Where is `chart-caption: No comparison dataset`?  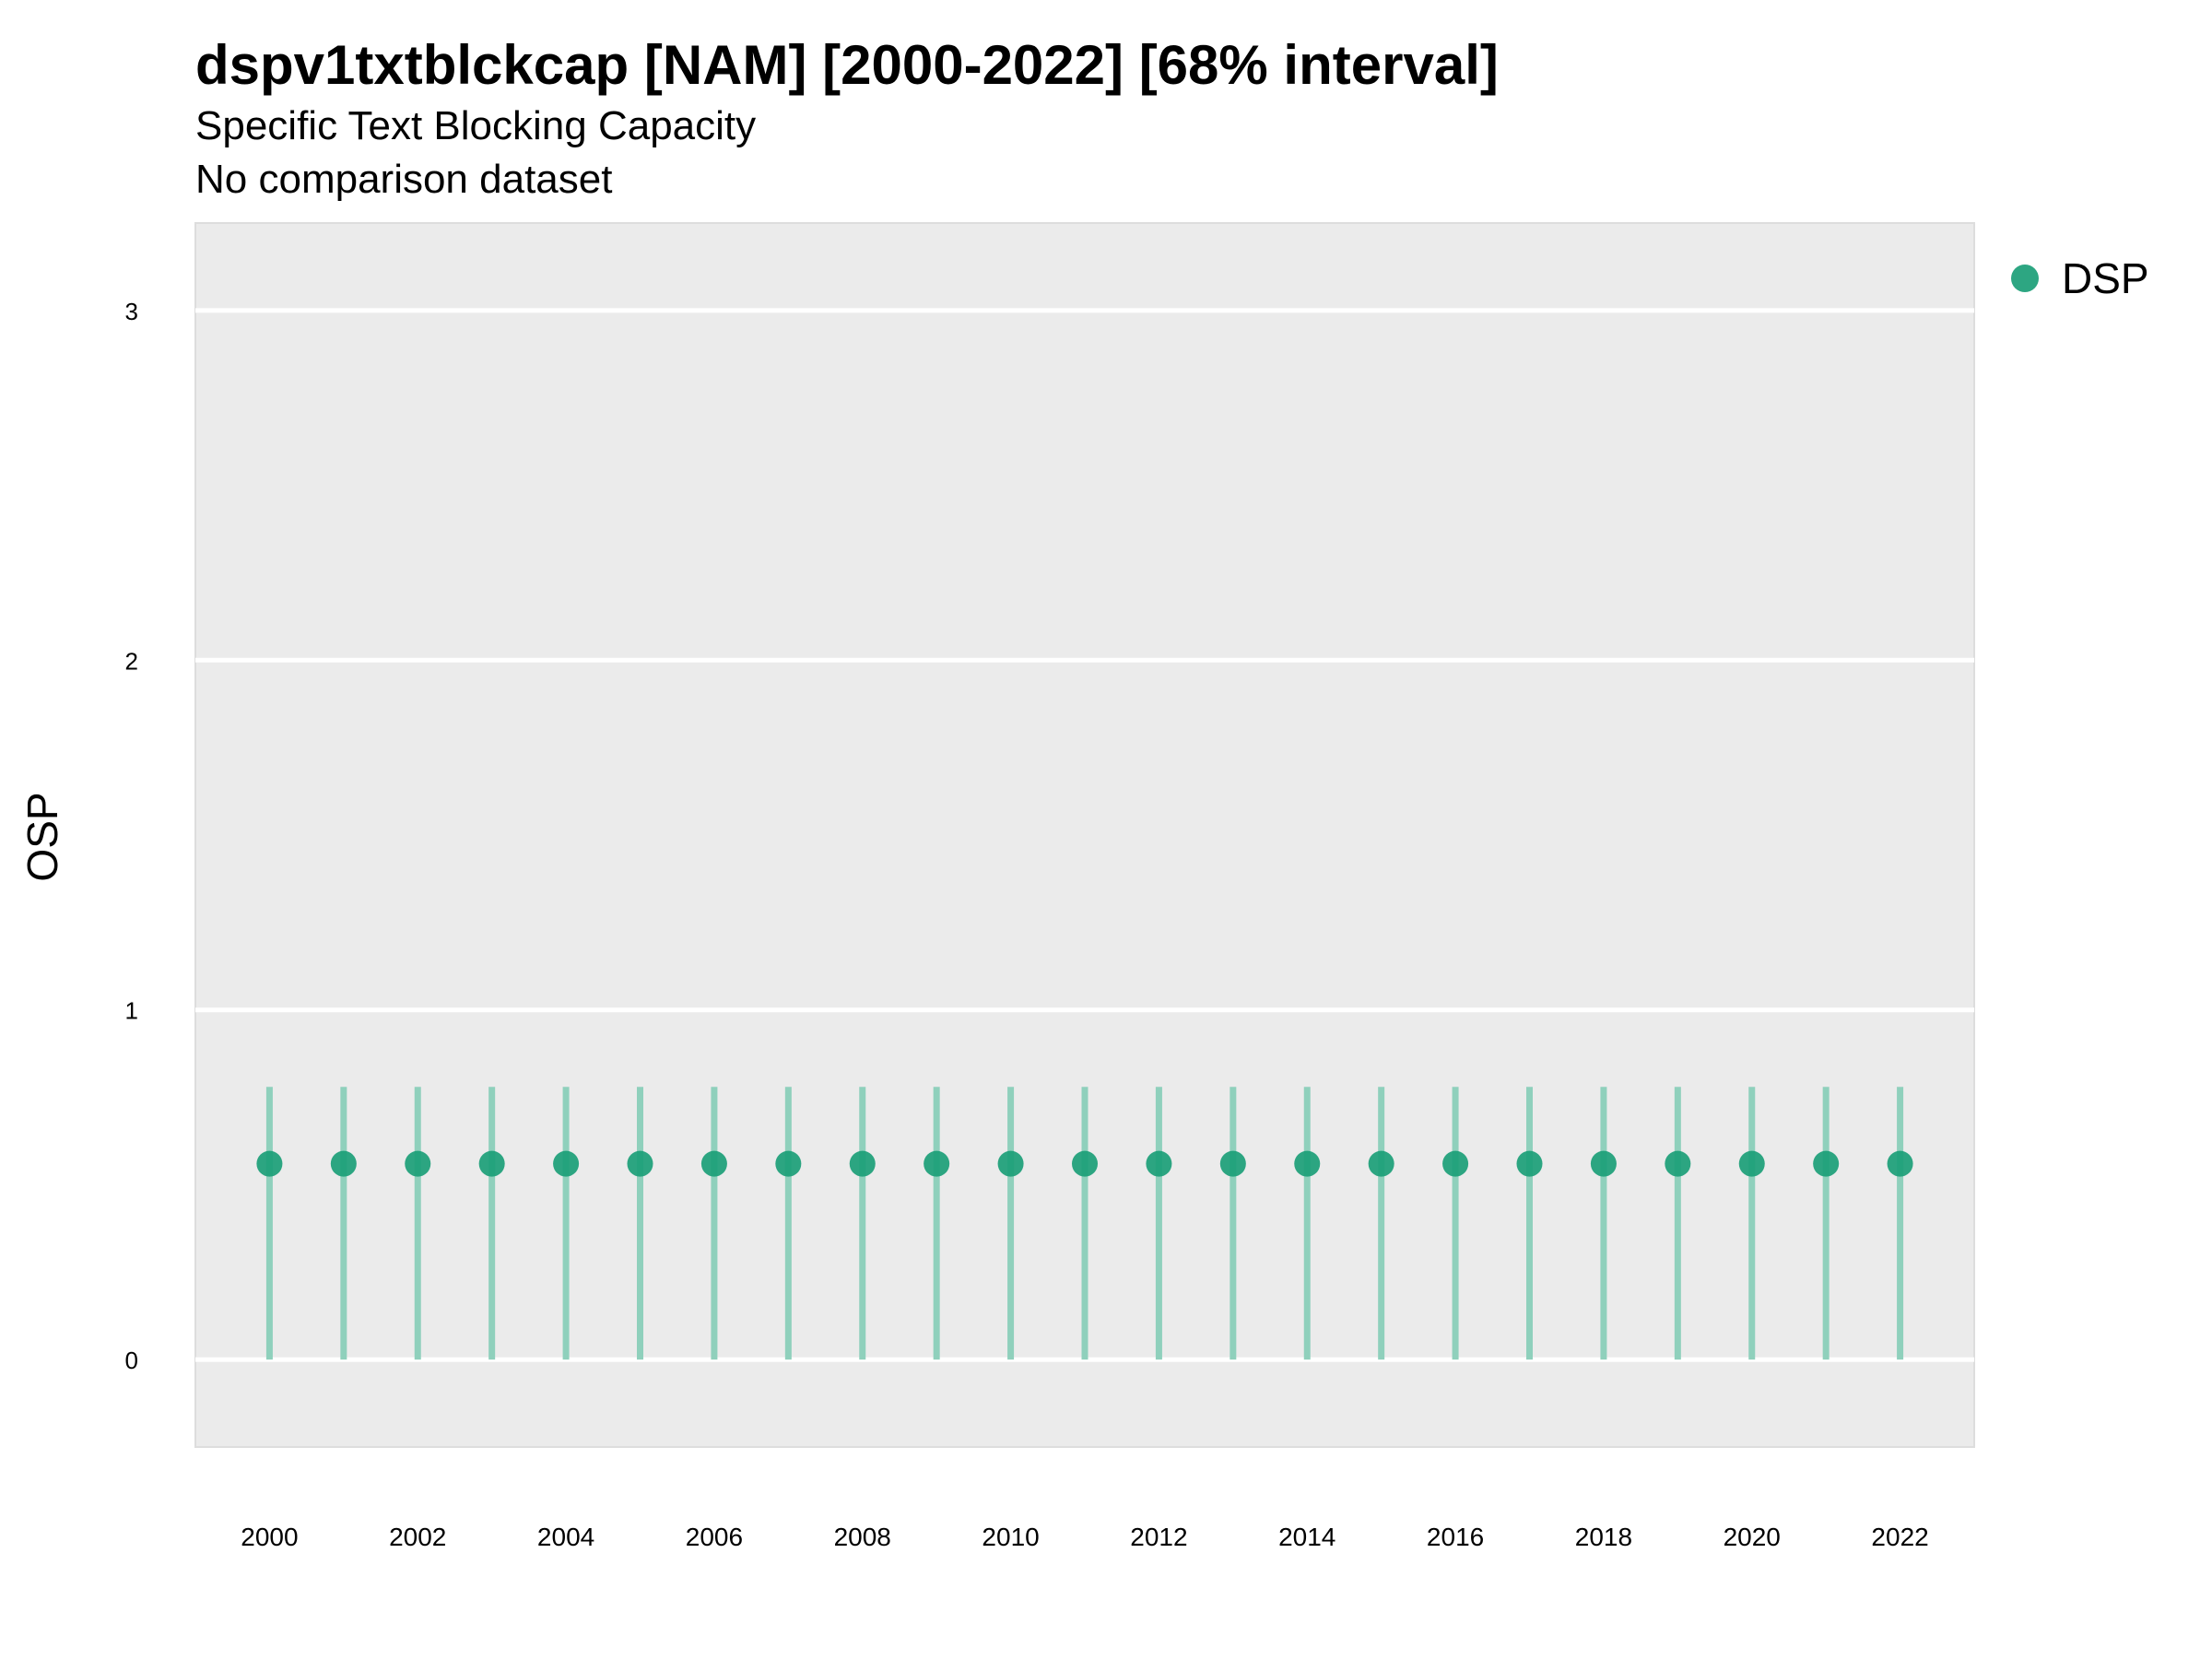 chart-caption: No comparison dataset is located at coordinates (404, 179).